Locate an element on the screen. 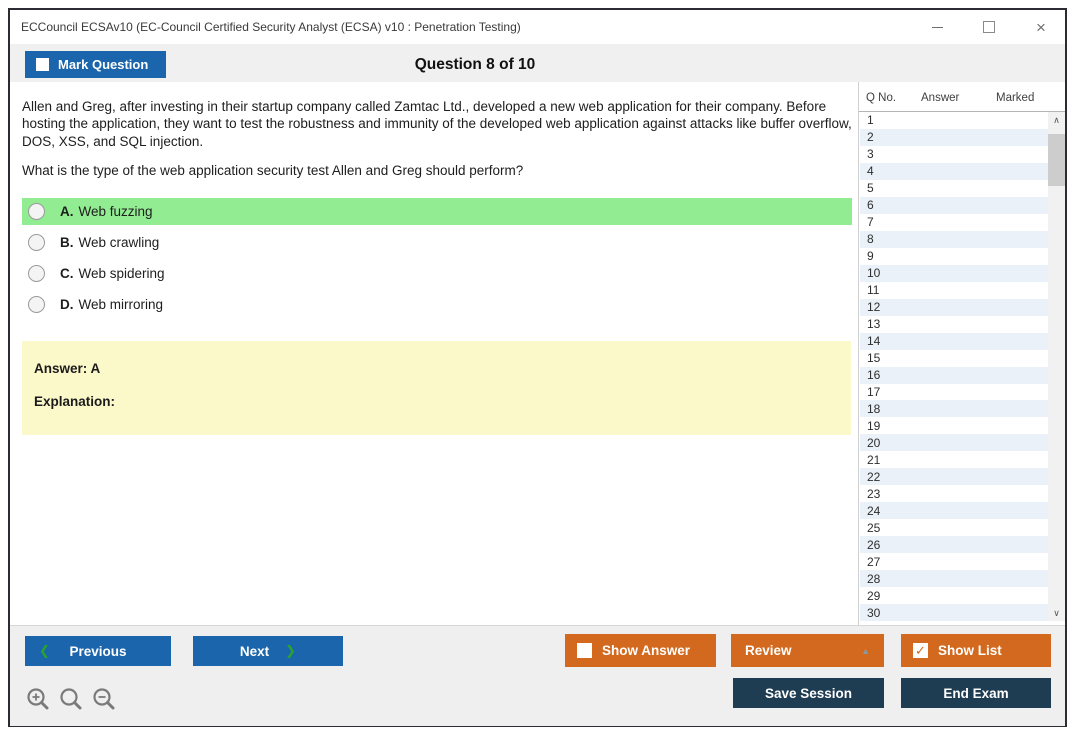 This screenshot has height=735, width=1075. question-list-row: 19 is located at coordinates (954, 426).